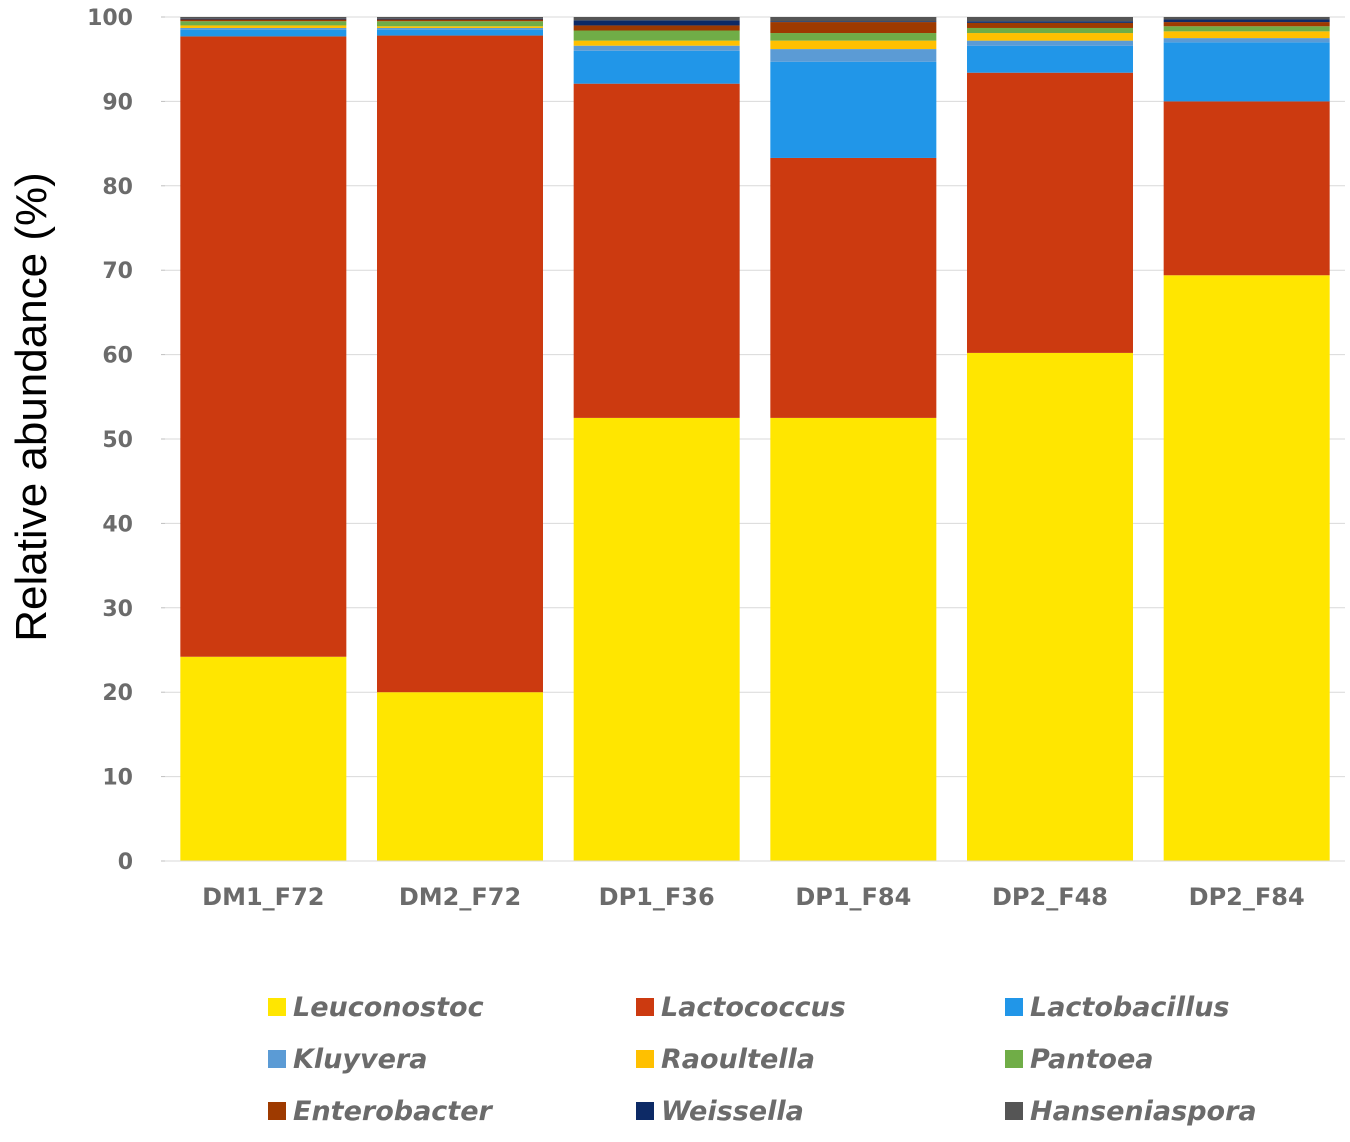 The height and width of the screenshot is (1142, 1350). What do you see at coordinates (753, 1007) in the screenshot?
I see `legend-label: Lactococcus` at bounding box center [753, 1007].